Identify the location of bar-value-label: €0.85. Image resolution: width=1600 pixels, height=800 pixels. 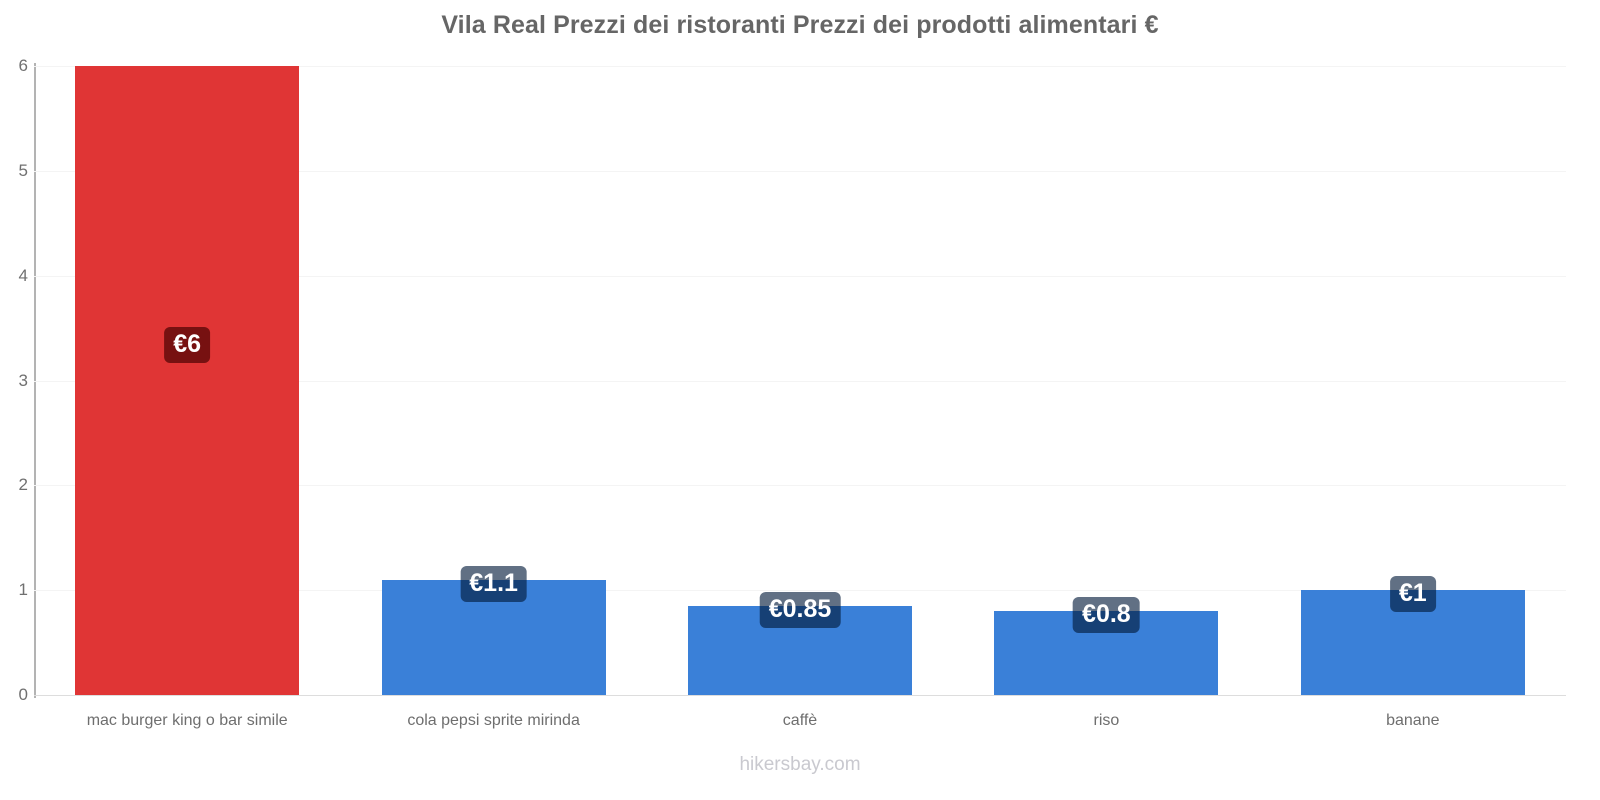
(800, 609).